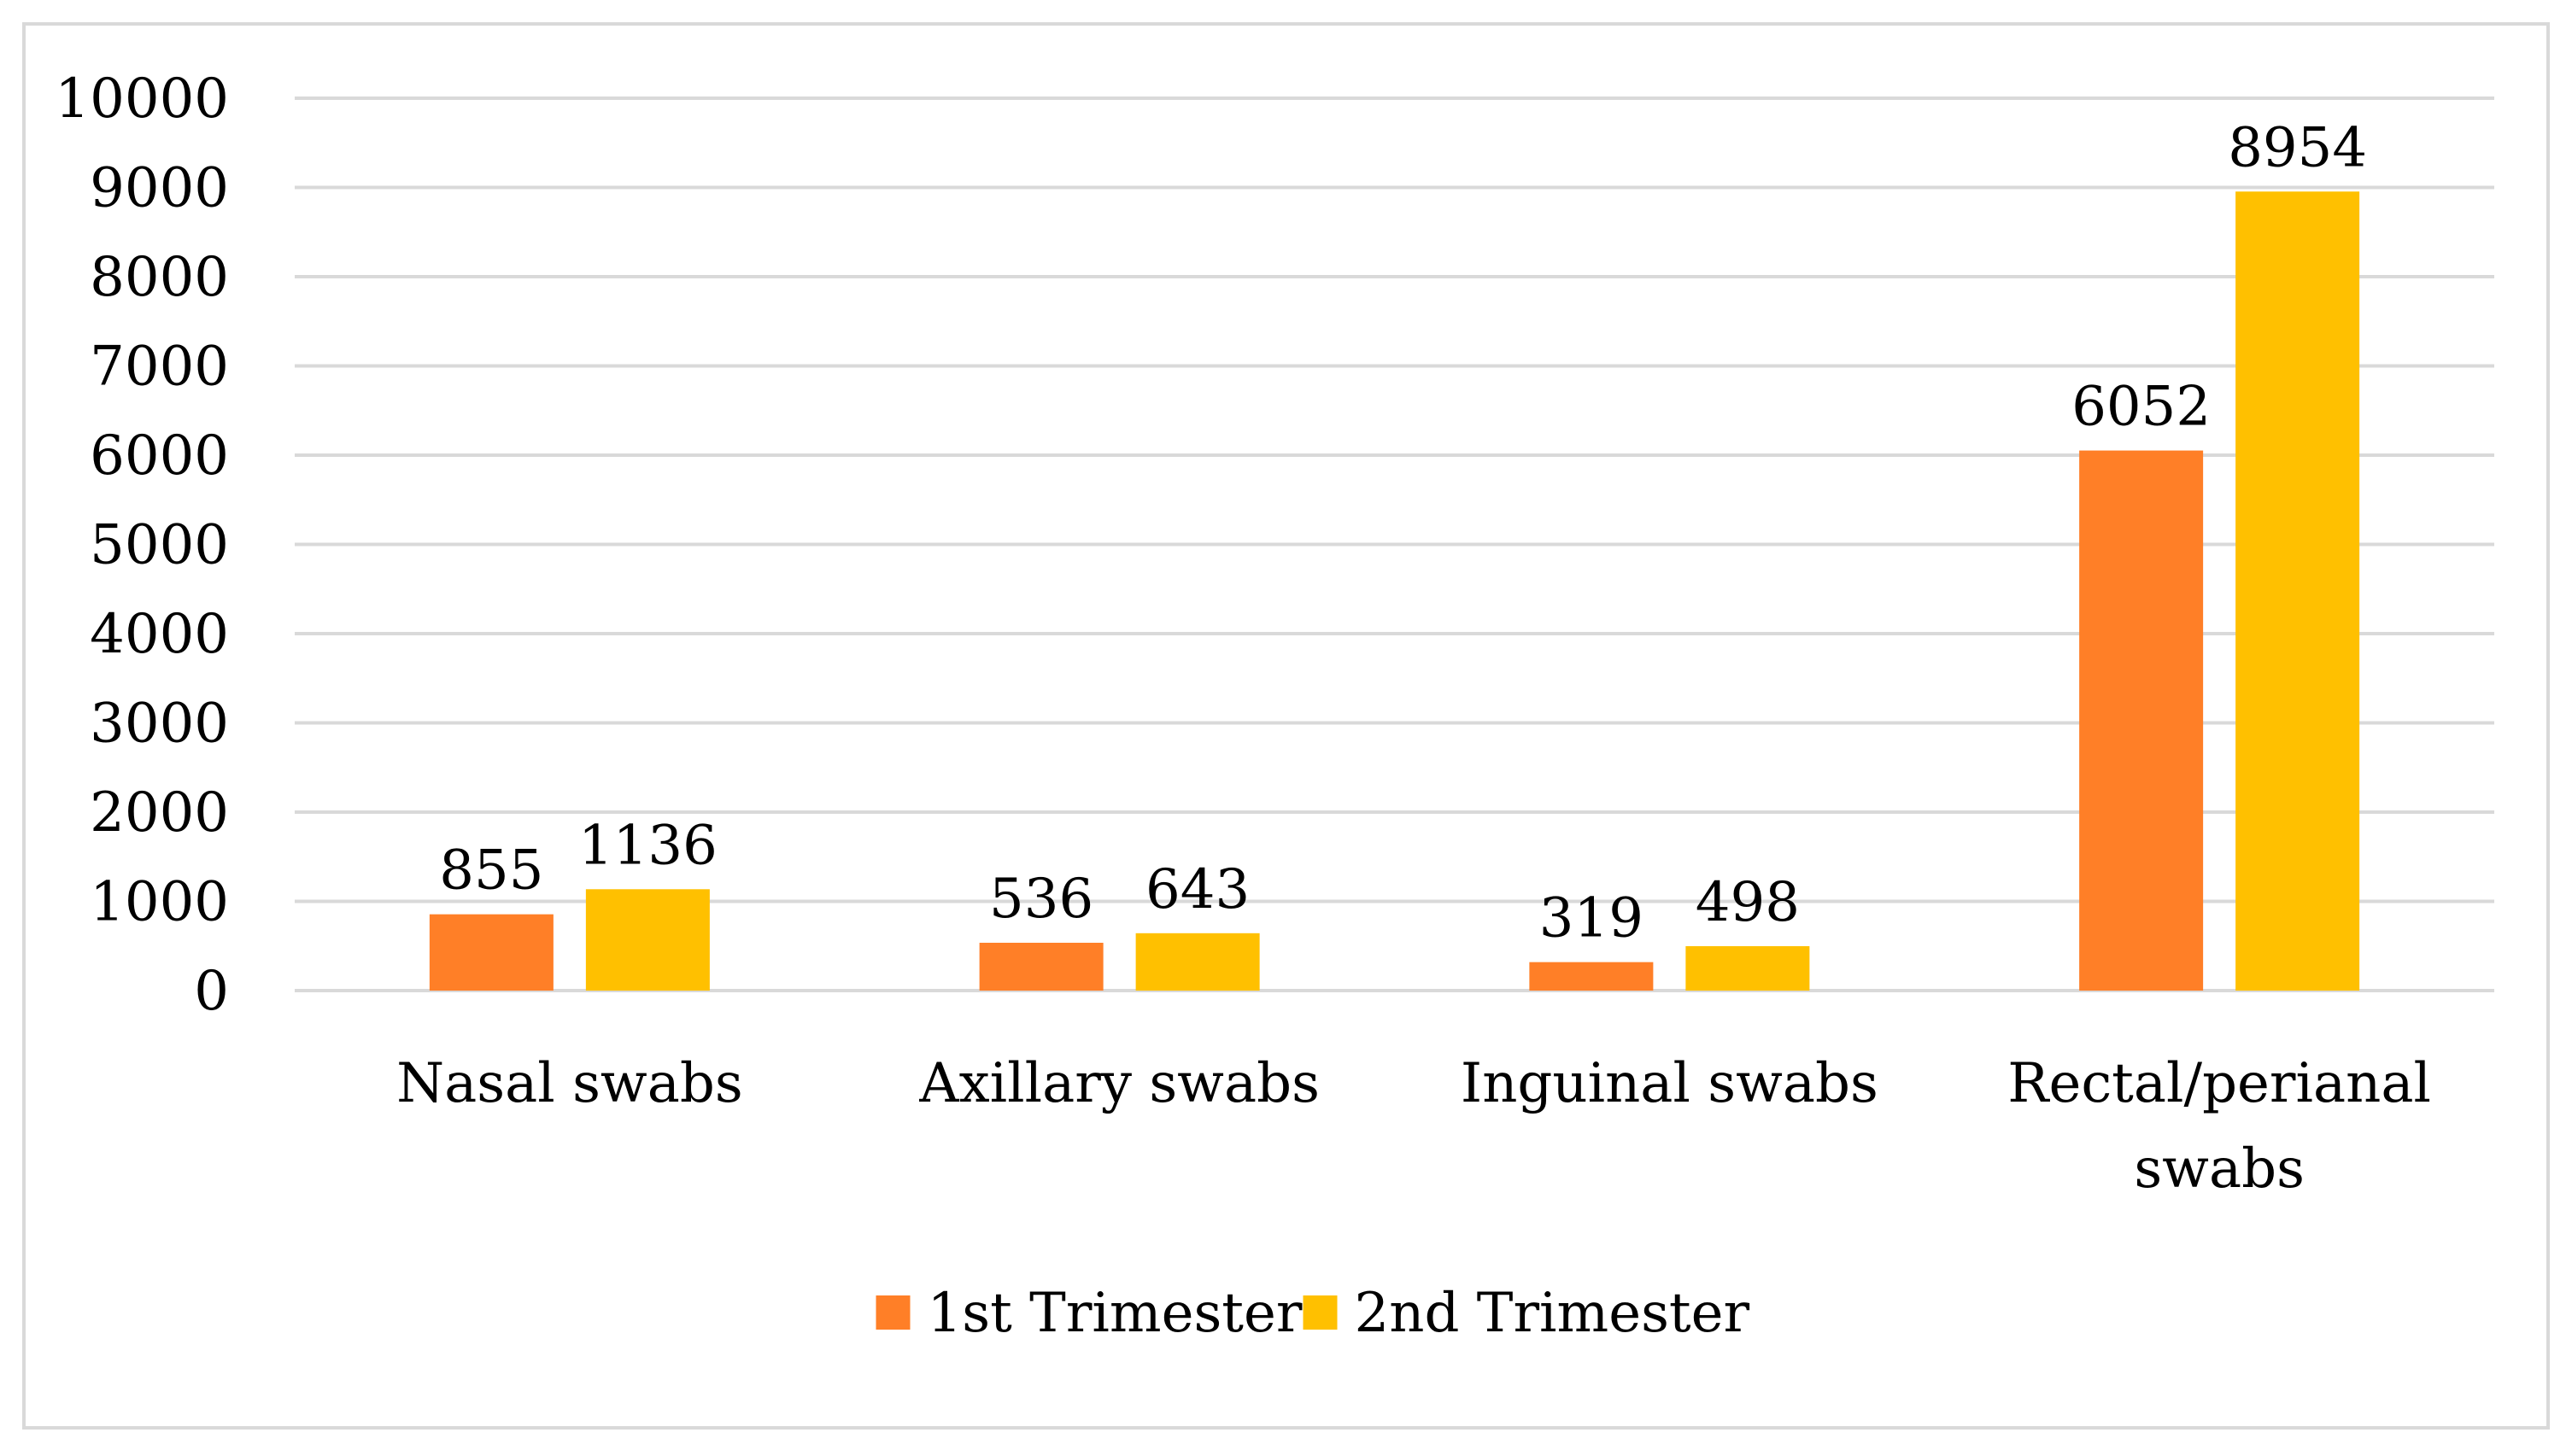 The height and width of the screenshot is (1456, 2572). What do you see at coordinates (1119, 1083) in the screenshot?
I see `x-category-label: Axillary swabs` at bounding box center [1119, 1083].